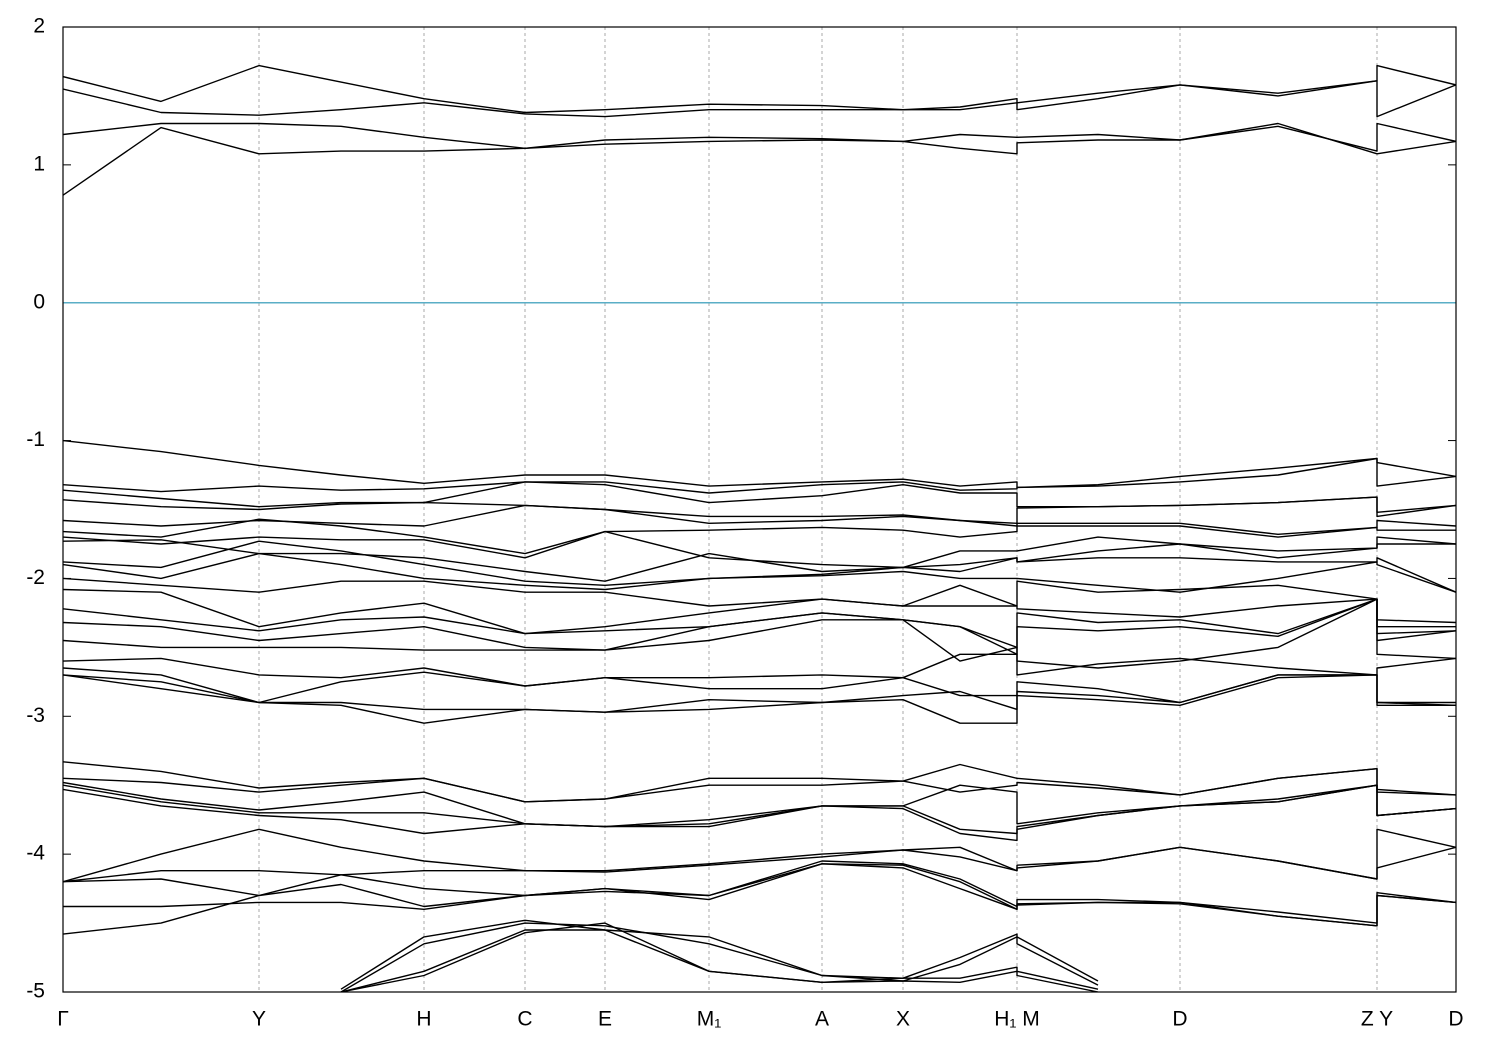 The height and width of the screenshot is (1050, 1500). I want to click on y-tick-label: 0, so click(39, 301).